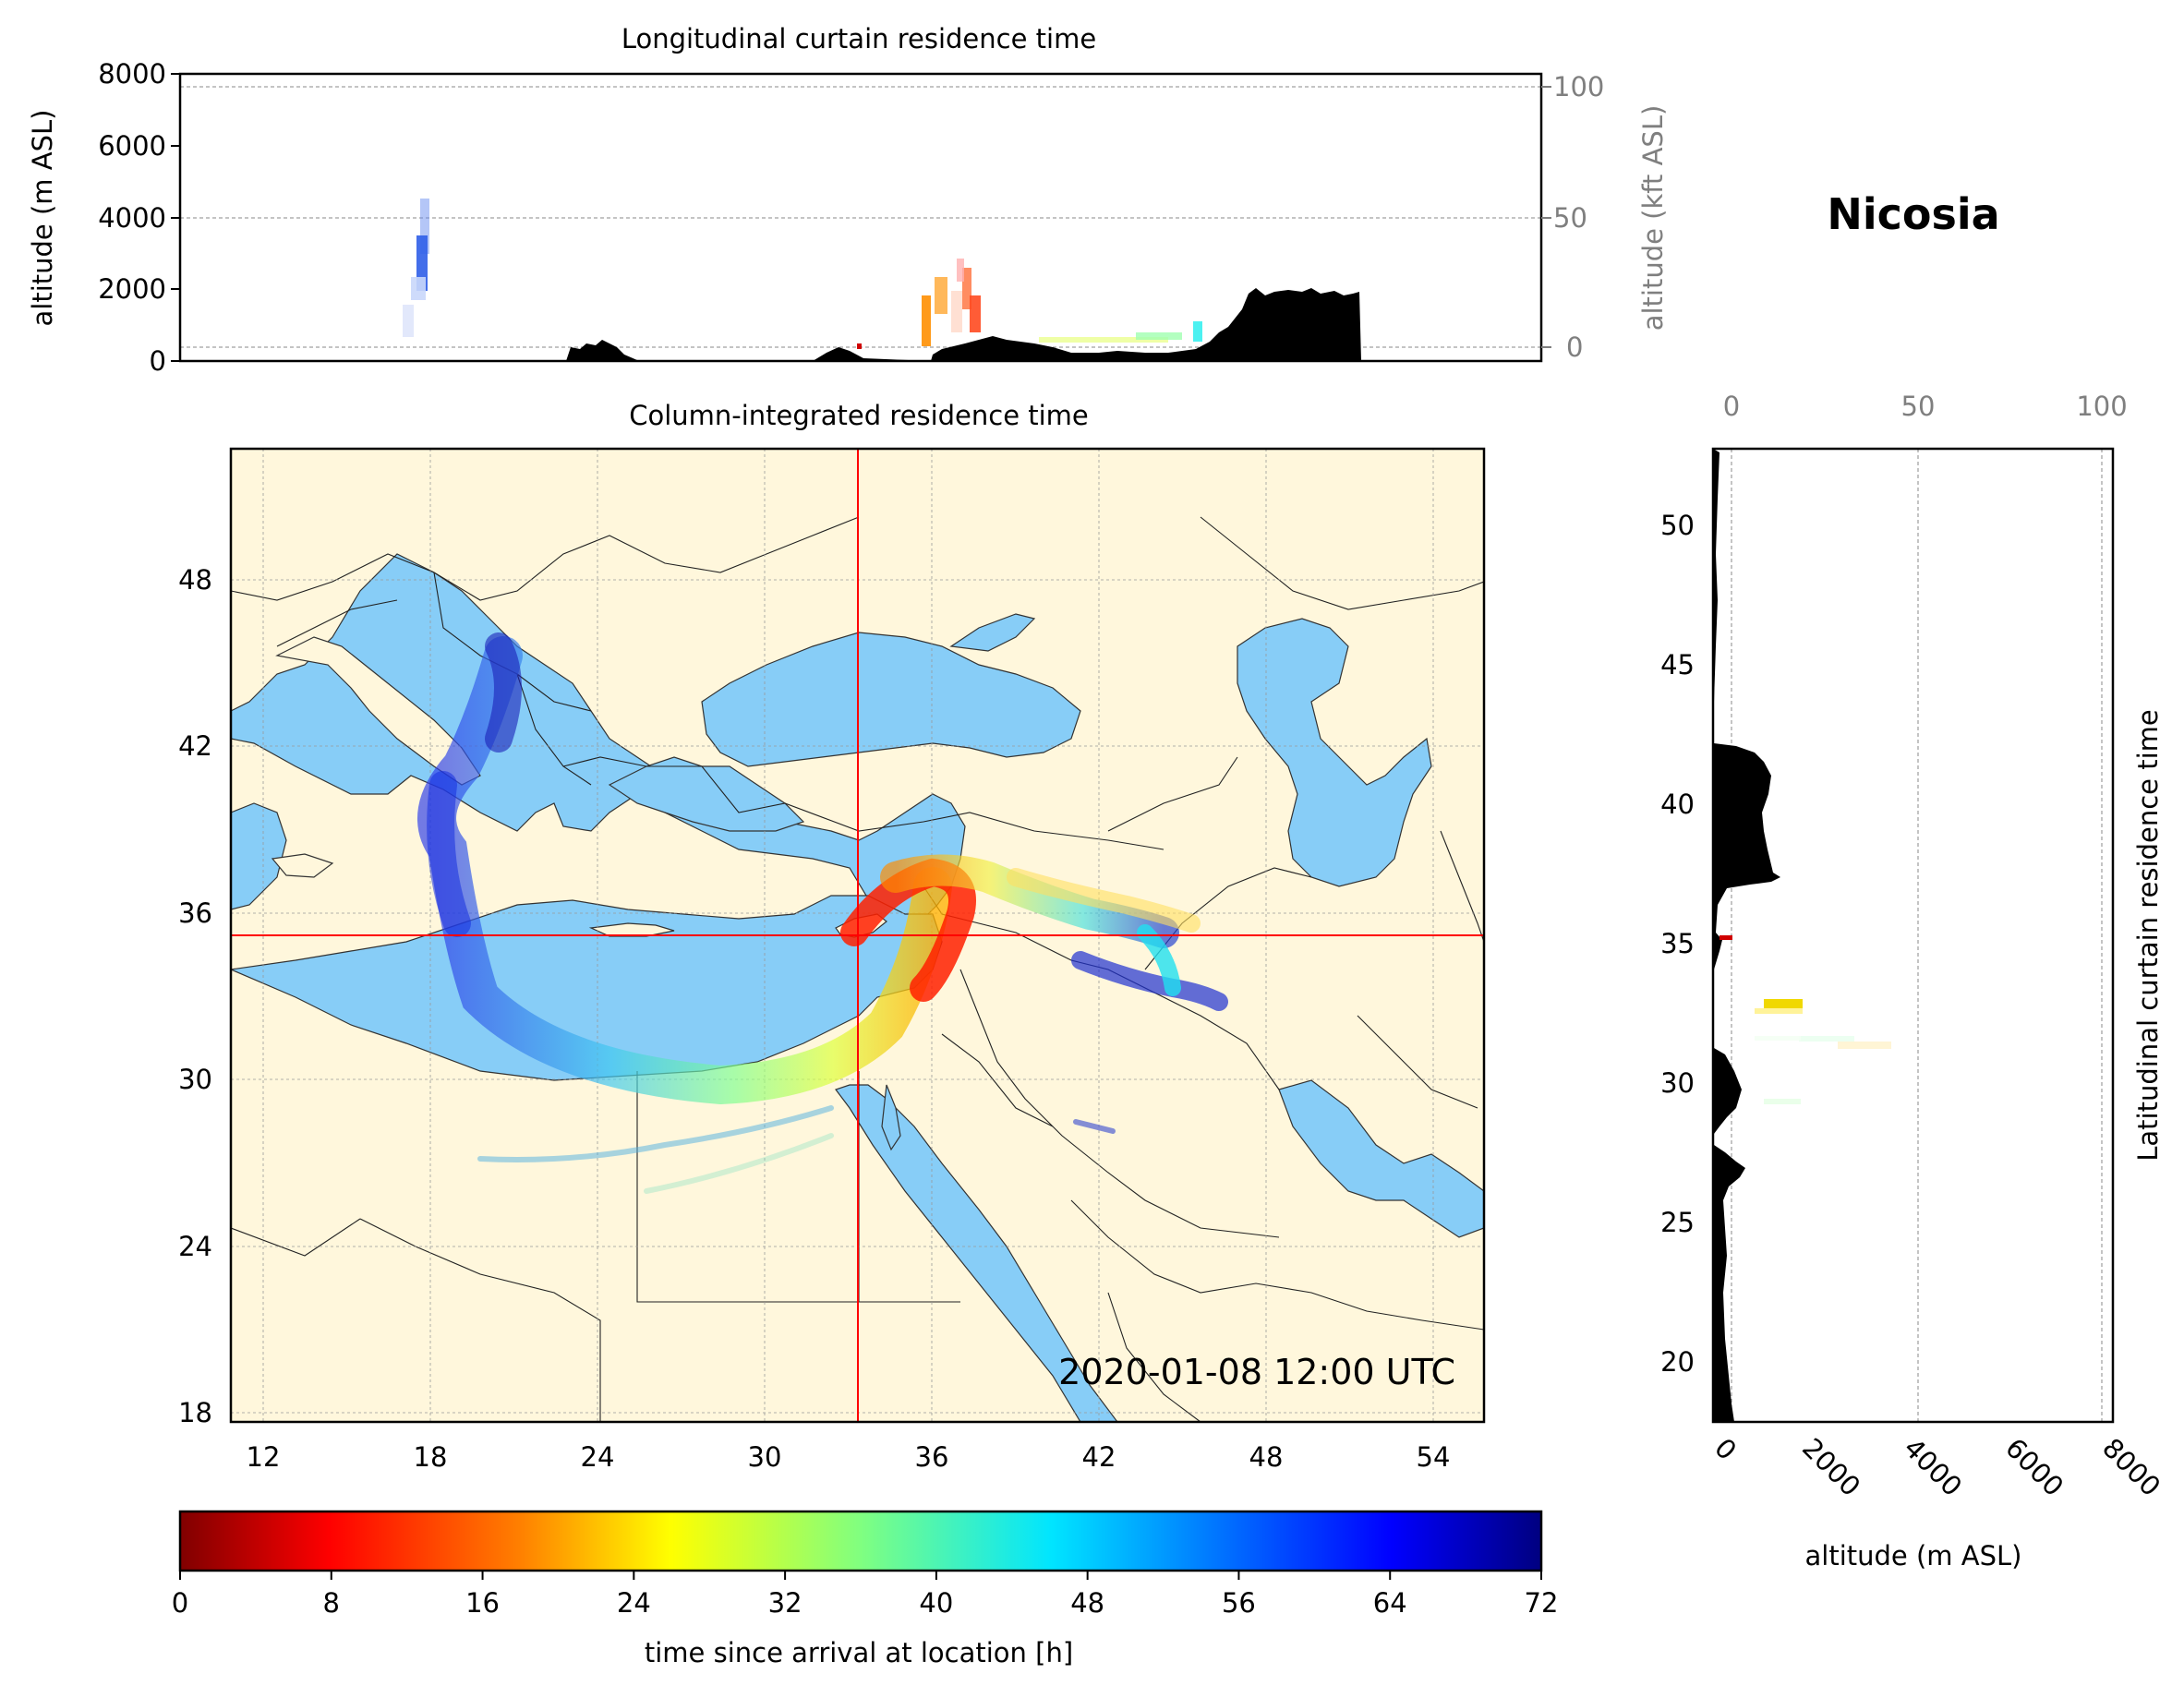 The height and width of the screenshot is (1698, 2184). Describe the element at coordinates (1913, 214) in the screenshot. I see `station-title: Nicosia` at that location.